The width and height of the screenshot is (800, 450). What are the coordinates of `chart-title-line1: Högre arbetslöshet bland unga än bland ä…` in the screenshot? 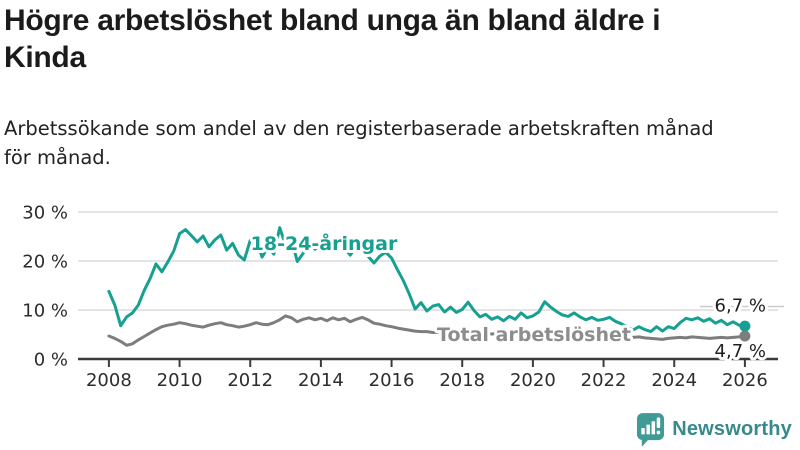 It's located at (332, 20).